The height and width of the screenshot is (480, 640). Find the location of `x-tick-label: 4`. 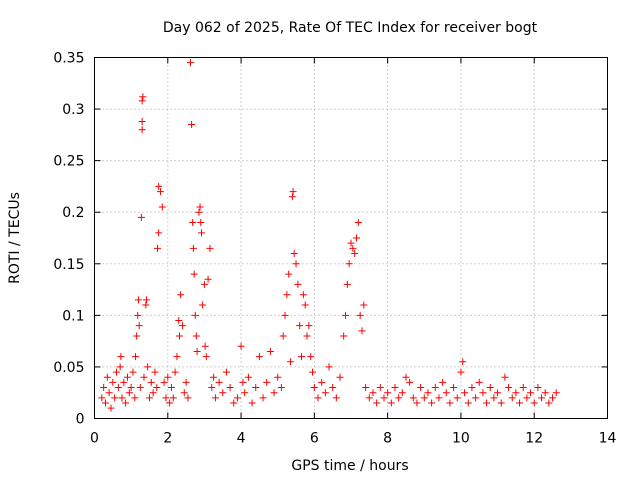

x-tick-label: 4 is located at coordinates (241, 439).